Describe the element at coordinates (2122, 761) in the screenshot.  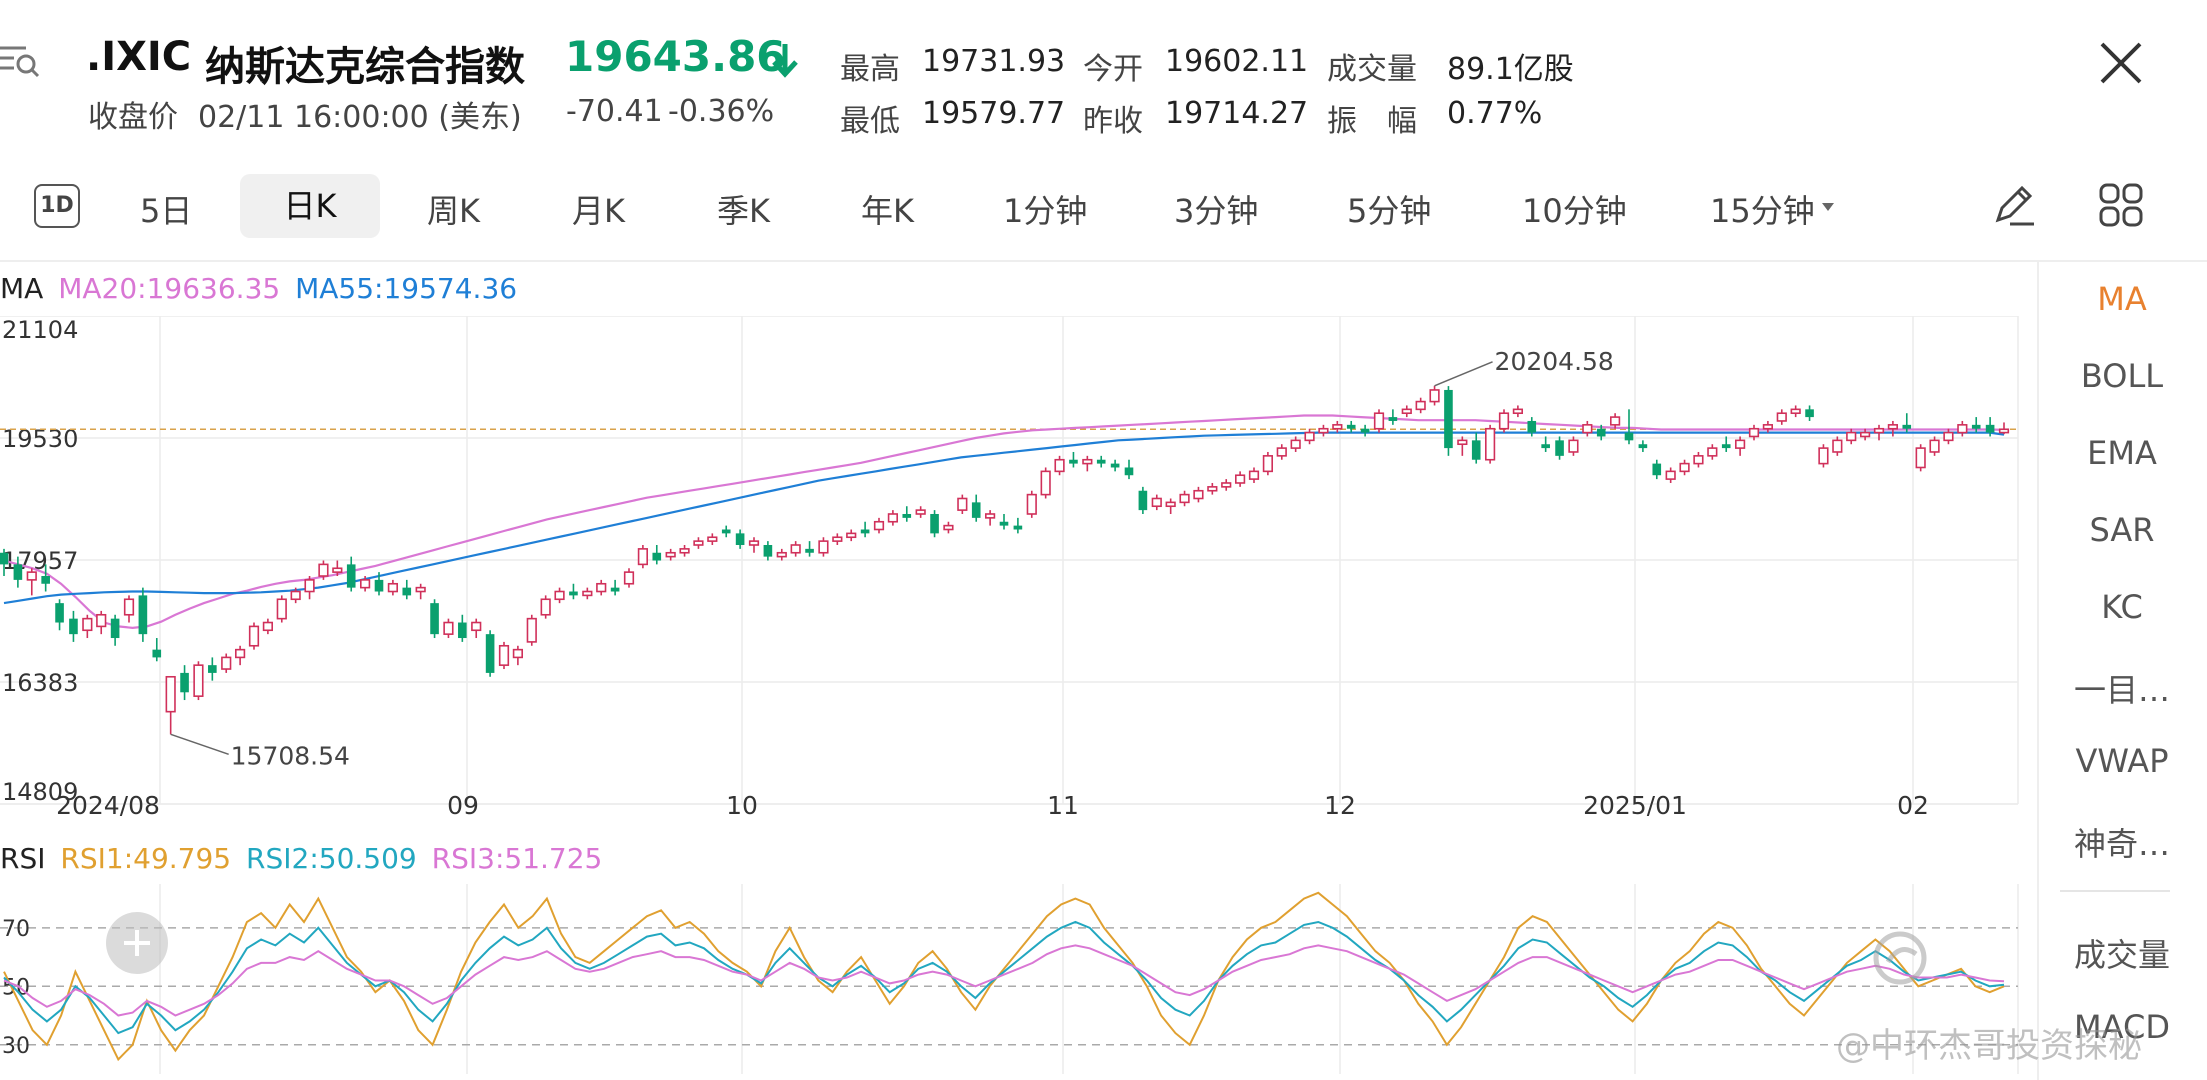
I see `indicator-vwap: VWAP` at that location.